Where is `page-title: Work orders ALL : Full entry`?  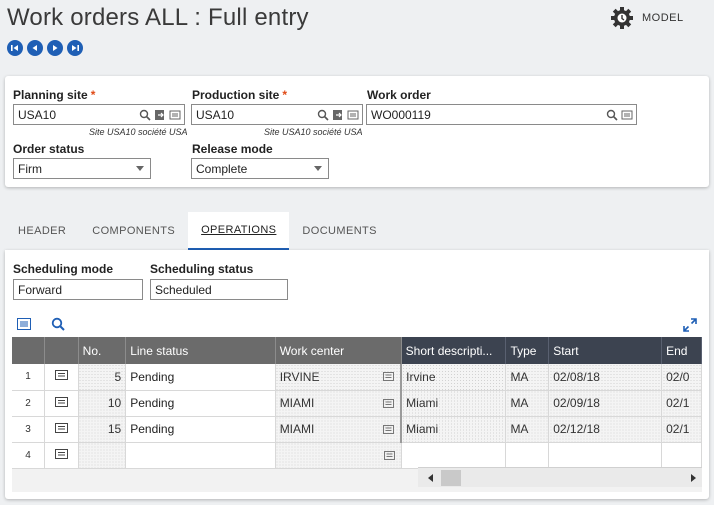
page-title: Work orders ALL : Full entry is located at coordinates (158, 17).